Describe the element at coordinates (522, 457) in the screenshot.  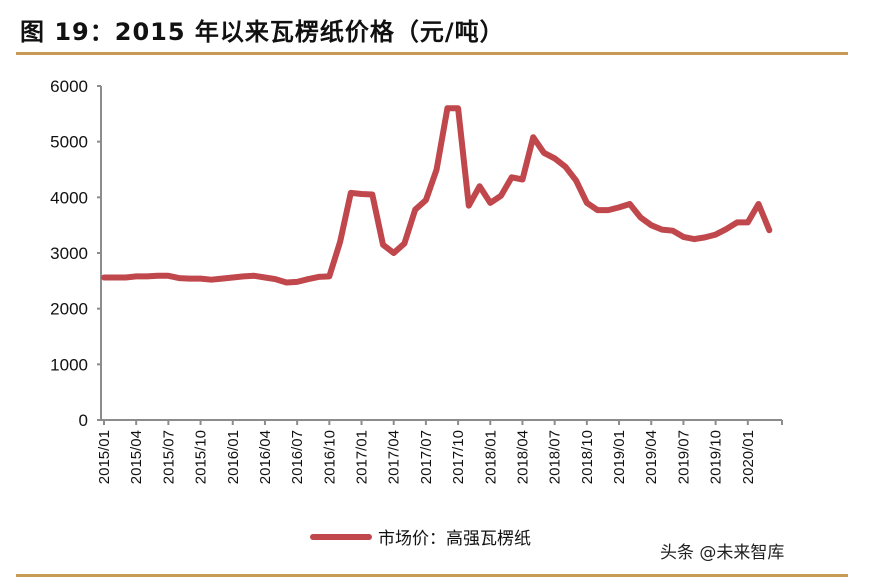
I see `x-tick-label: 2018/04` at that location.